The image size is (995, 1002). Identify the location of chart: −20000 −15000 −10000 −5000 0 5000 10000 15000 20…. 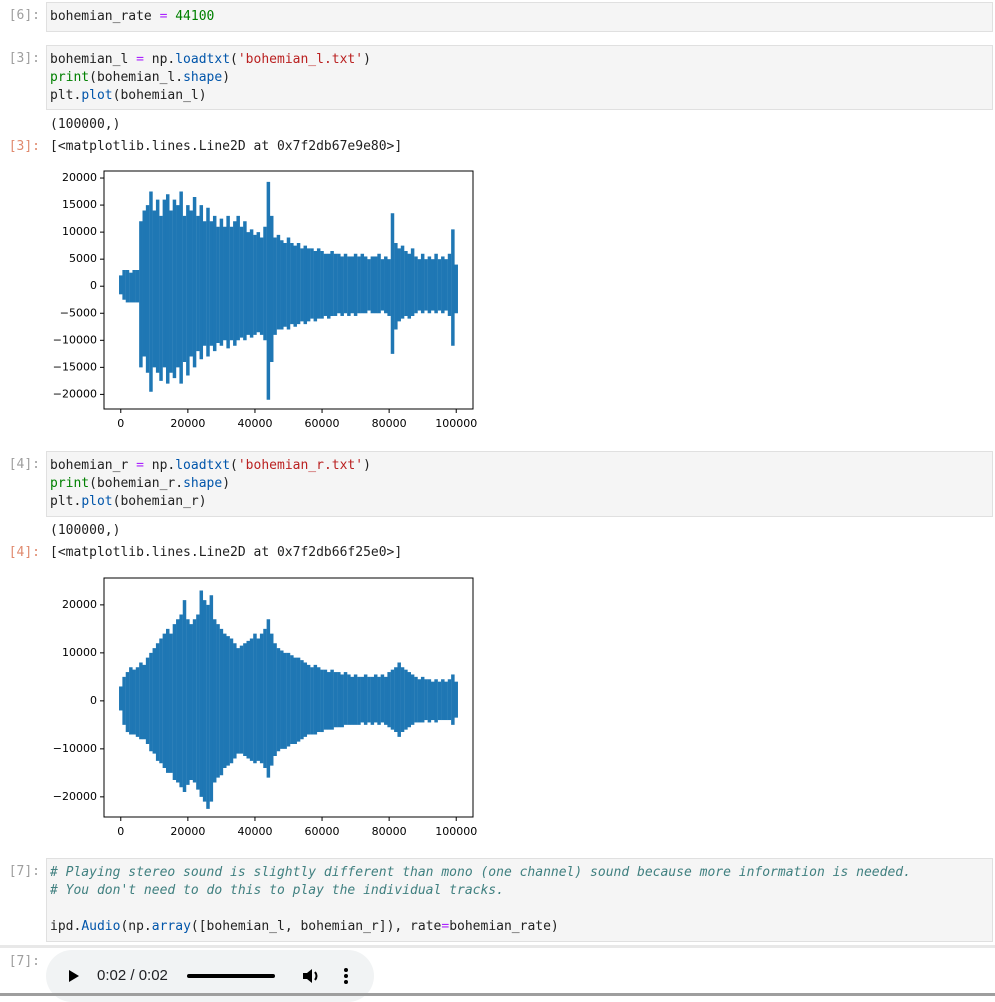
(265, 300).